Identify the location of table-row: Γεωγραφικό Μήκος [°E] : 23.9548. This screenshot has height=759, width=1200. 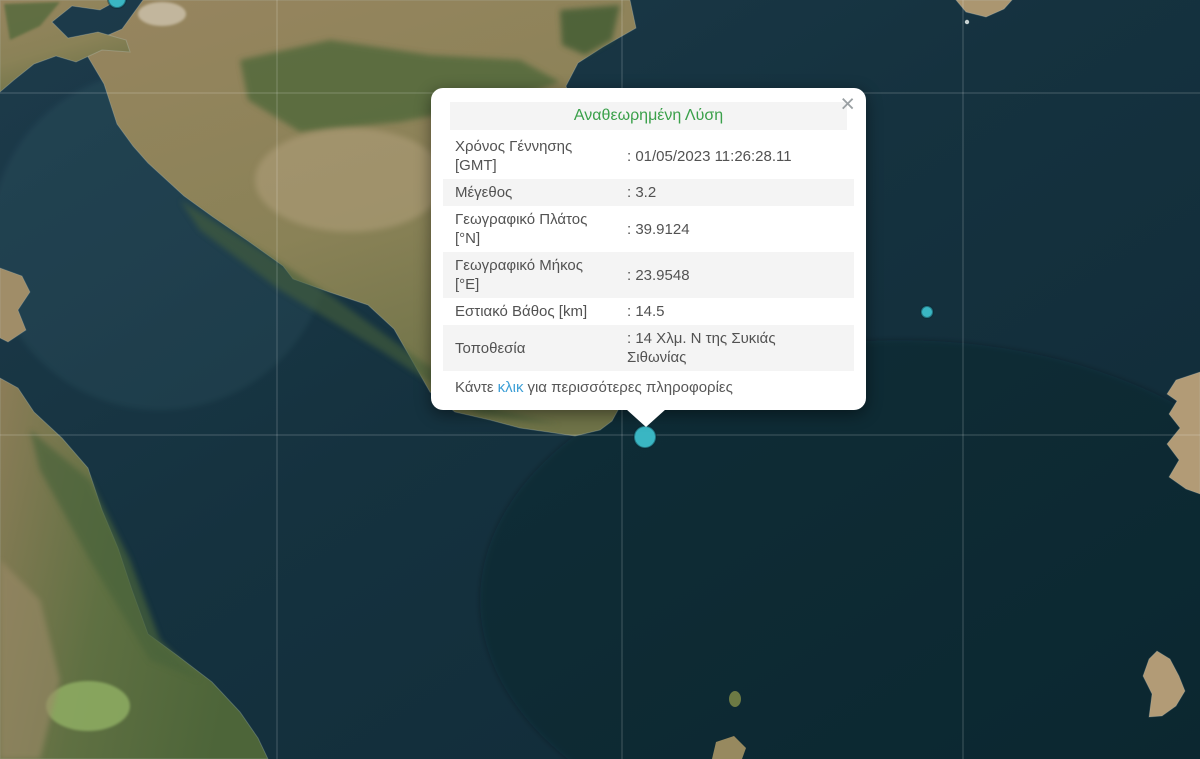
(648, 275).